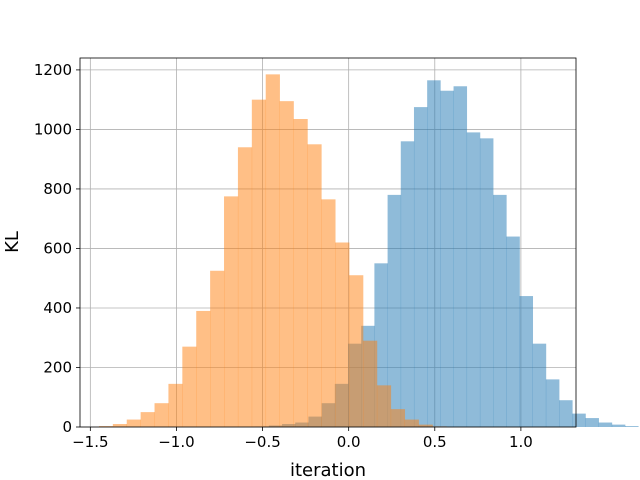 This screenshot has width=640, height=480. Describe the element at coordinates (12, 242) in the screenshot. I see `y-axis-label: KL` at that location.